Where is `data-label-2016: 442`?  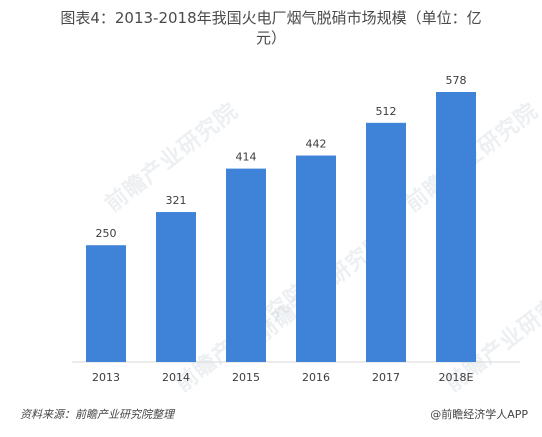
data-label-2016: 442 is located at coordinates (316, 144).